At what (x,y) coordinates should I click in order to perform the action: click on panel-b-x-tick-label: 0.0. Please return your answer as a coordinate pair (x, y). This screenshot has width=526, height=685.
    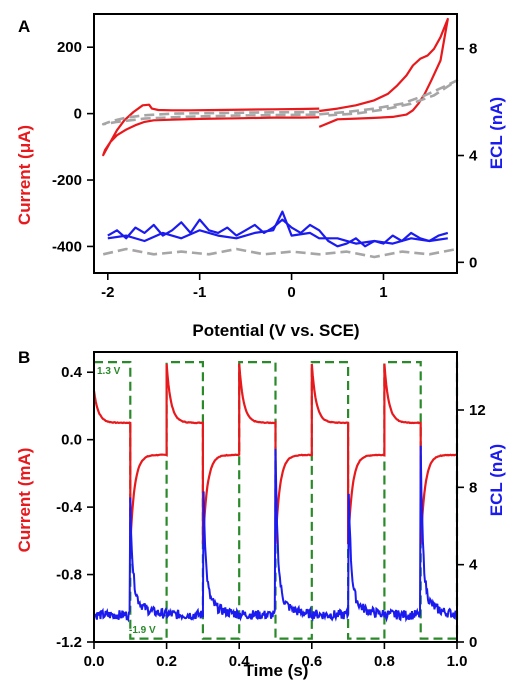
    Looking at the image, I should click on (94, 661).